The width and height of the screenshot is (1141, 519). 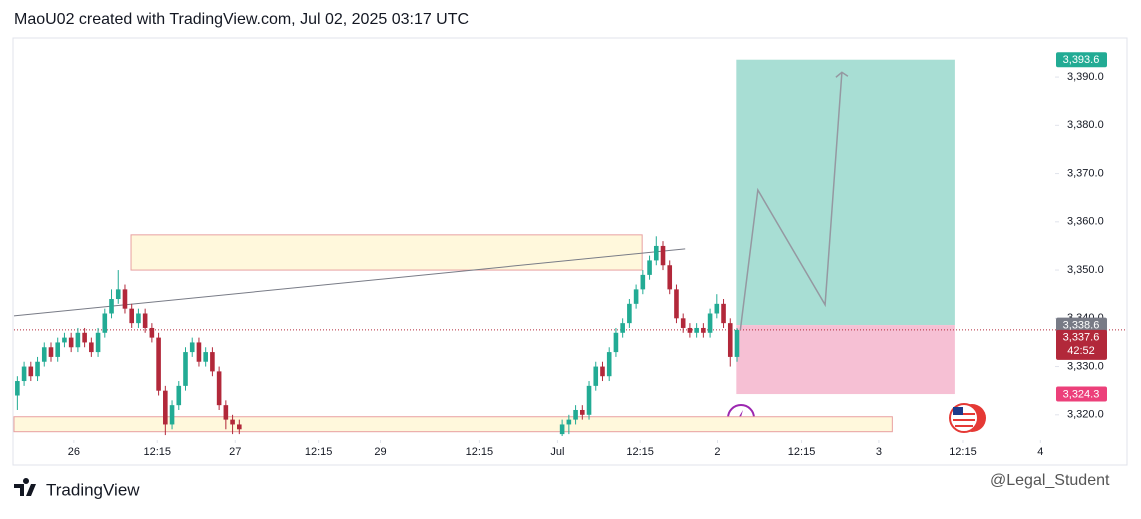 What do you see at coordinates (1085, 366) in the screenshot?
I see `y-tick-label: 3,330.0` at bounding box center [1085, 366].